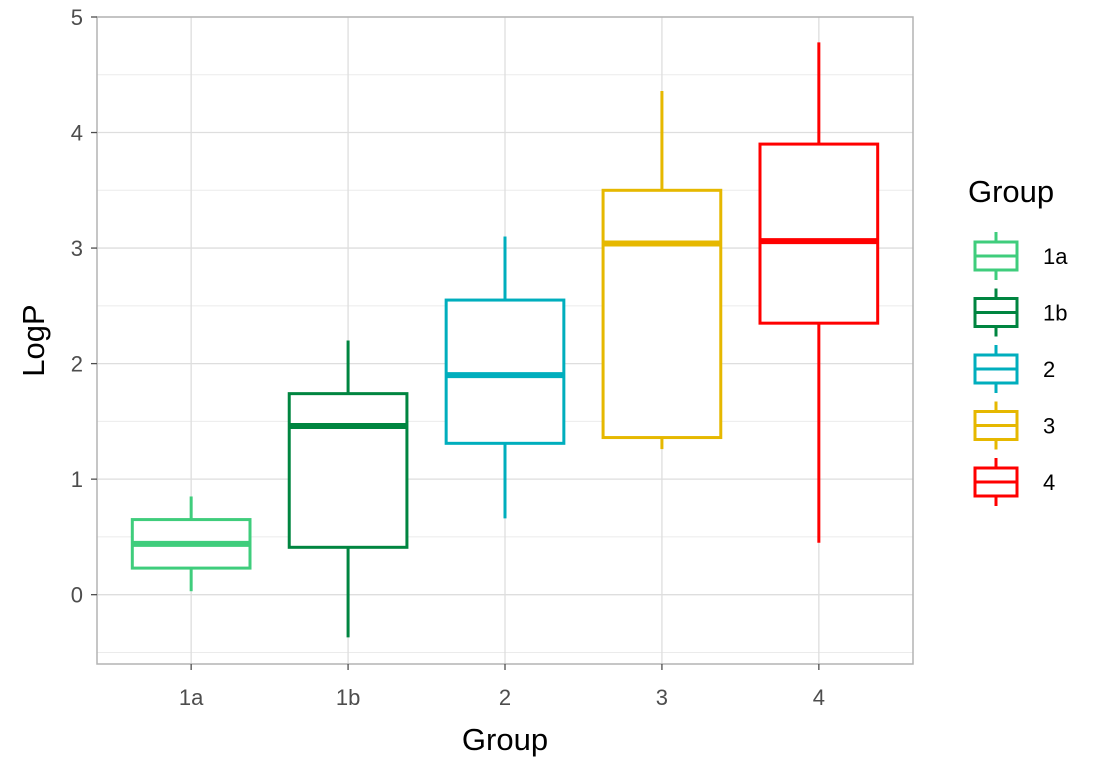  What do you see at coordinates (77, 595) in the screenshot?
I see `y-tick-label: 0` at bounding box center [77, 595].